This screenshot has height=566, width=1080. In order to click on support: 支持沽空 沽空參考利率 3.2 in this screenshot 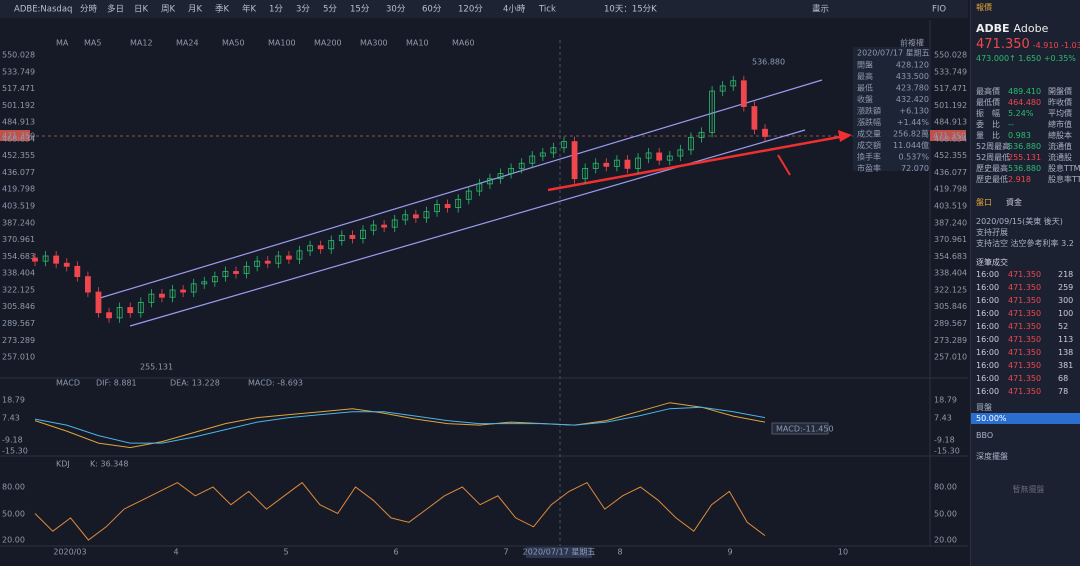, I will do `click(1025, 243)`.